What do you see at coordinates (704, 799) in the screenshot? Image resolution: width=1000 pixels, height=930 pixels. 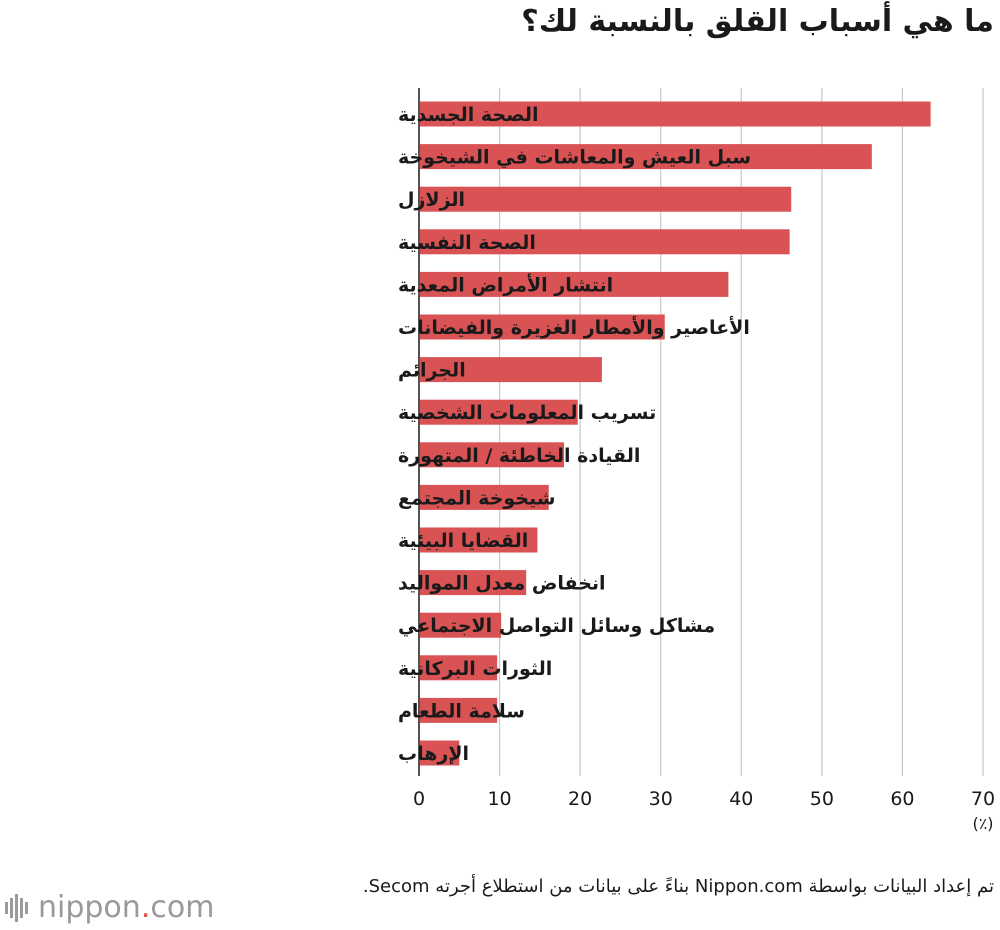 I see `x-axis-ticks: 0 10 20 30 40 50 60 70` at bounding box center [704, 799].